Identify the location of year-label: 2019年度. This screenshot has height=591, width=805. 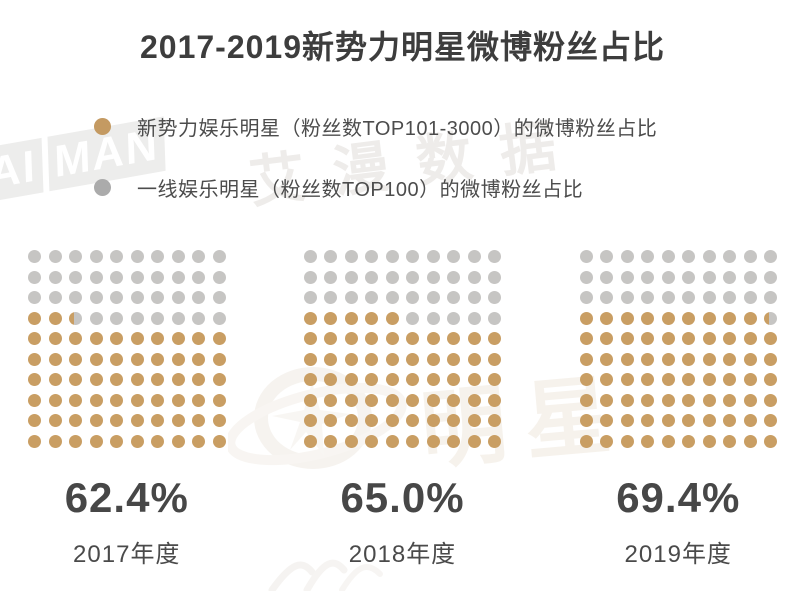
(678, 554).